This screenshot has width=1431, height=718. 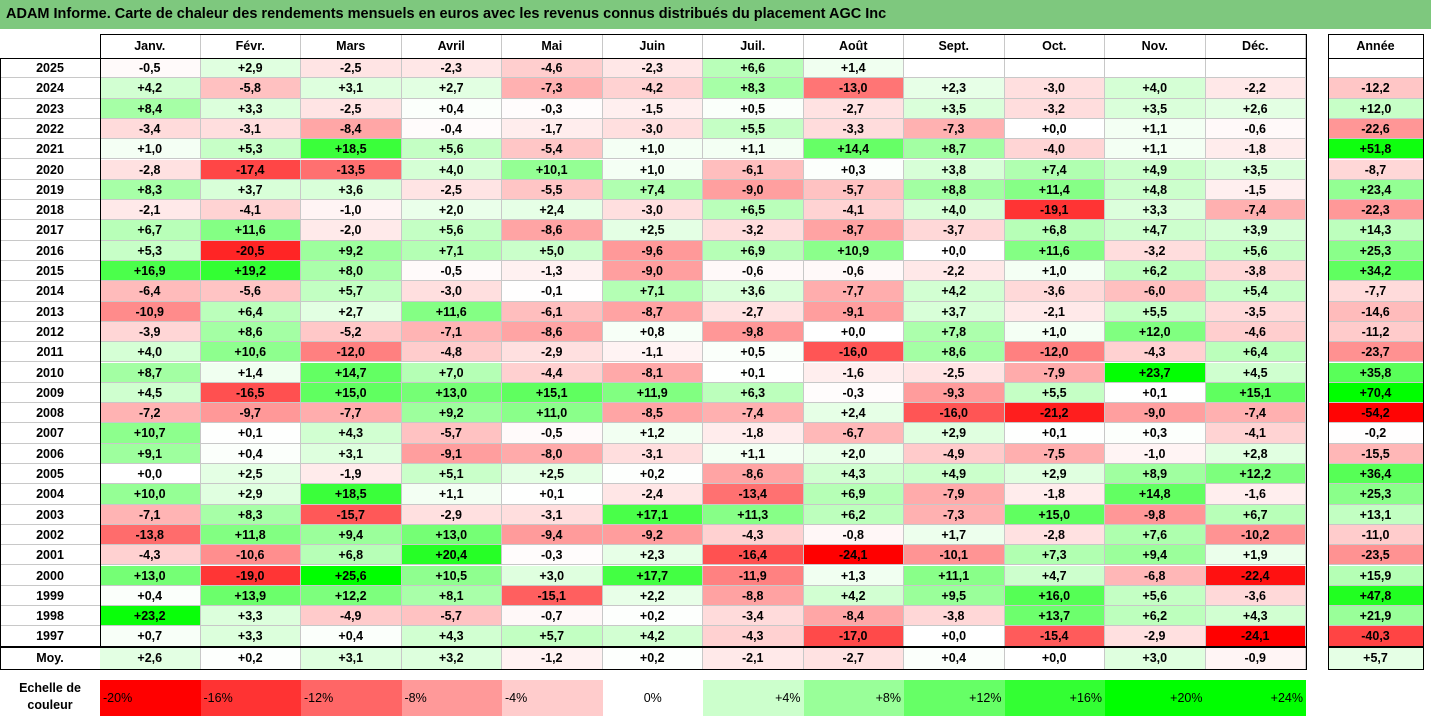 What do you see at coordinates (50, 88) in the screenshot?
I see `row-year-label: 2024` at bounding box center [50, 88].